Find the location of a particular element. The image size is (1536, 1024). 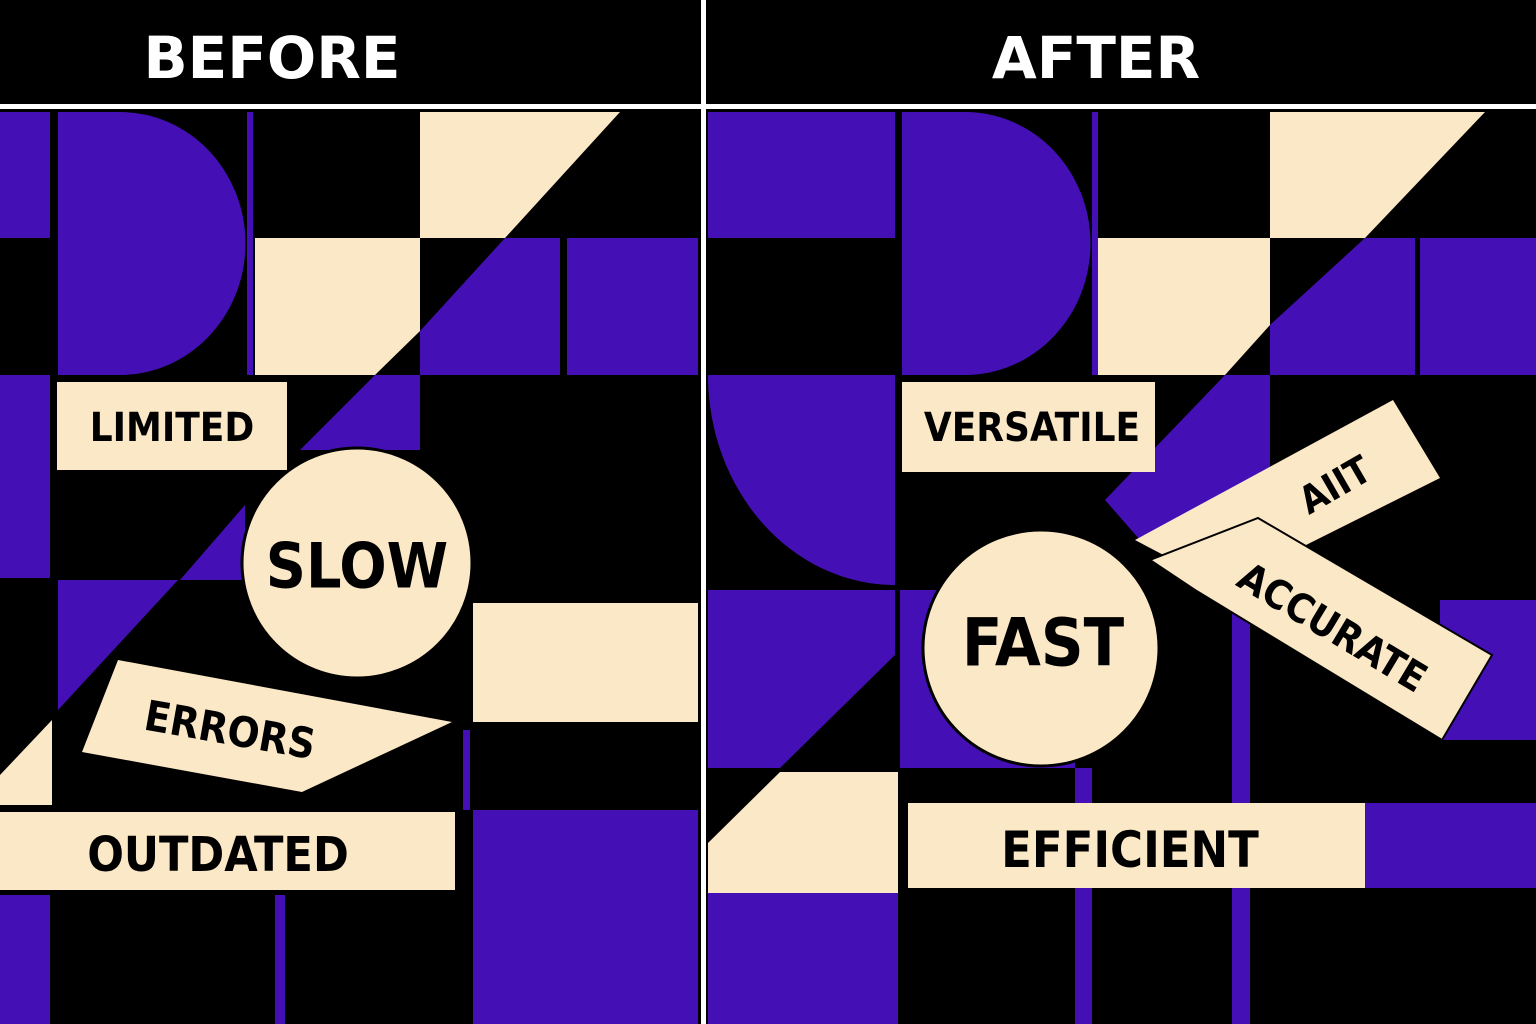

errors-label-box is located at coordinates (267, 726).